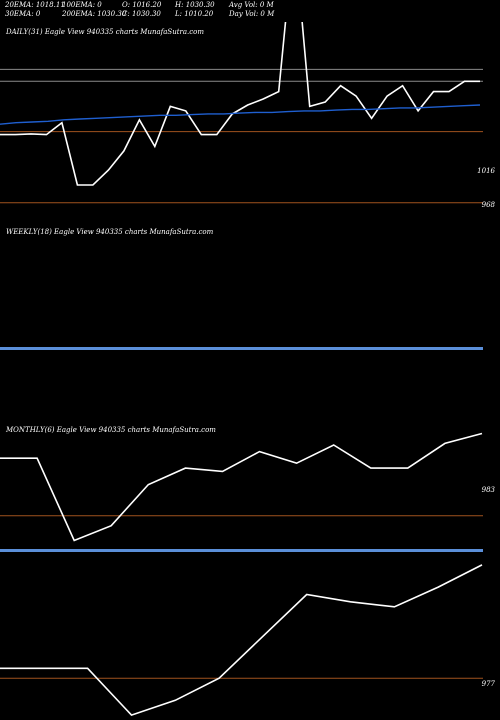 This screenshot has height=720, width=500. Describe the element at coordinates (141, 14) in the screenshot. I see `stat-close: C: 1030.30` at that location.